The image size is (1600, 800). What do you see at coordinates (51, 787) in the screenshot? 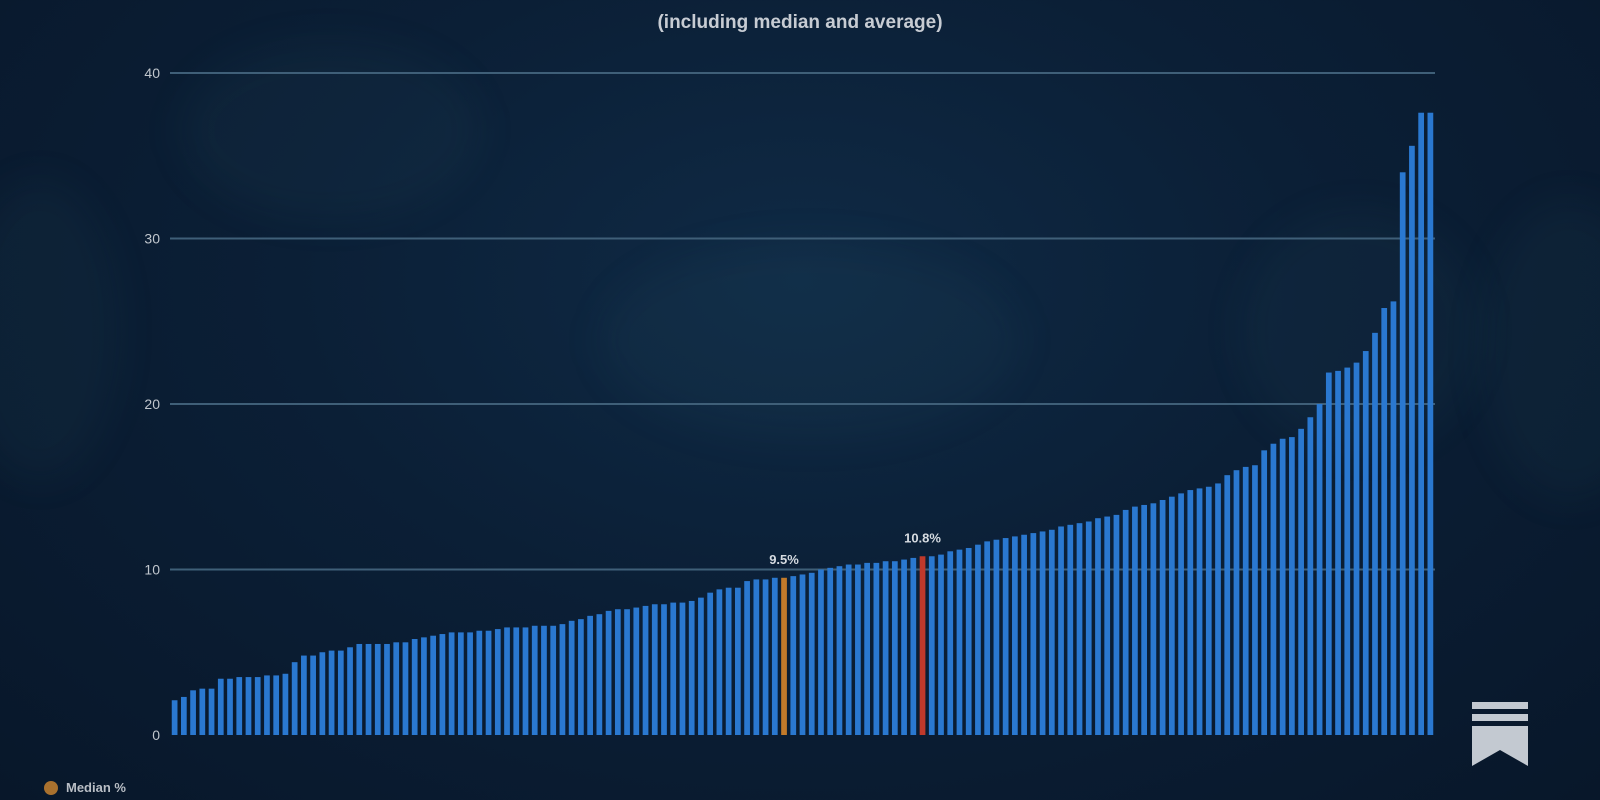
I see `legend-median-swatch` at bounding box center [51, 787].